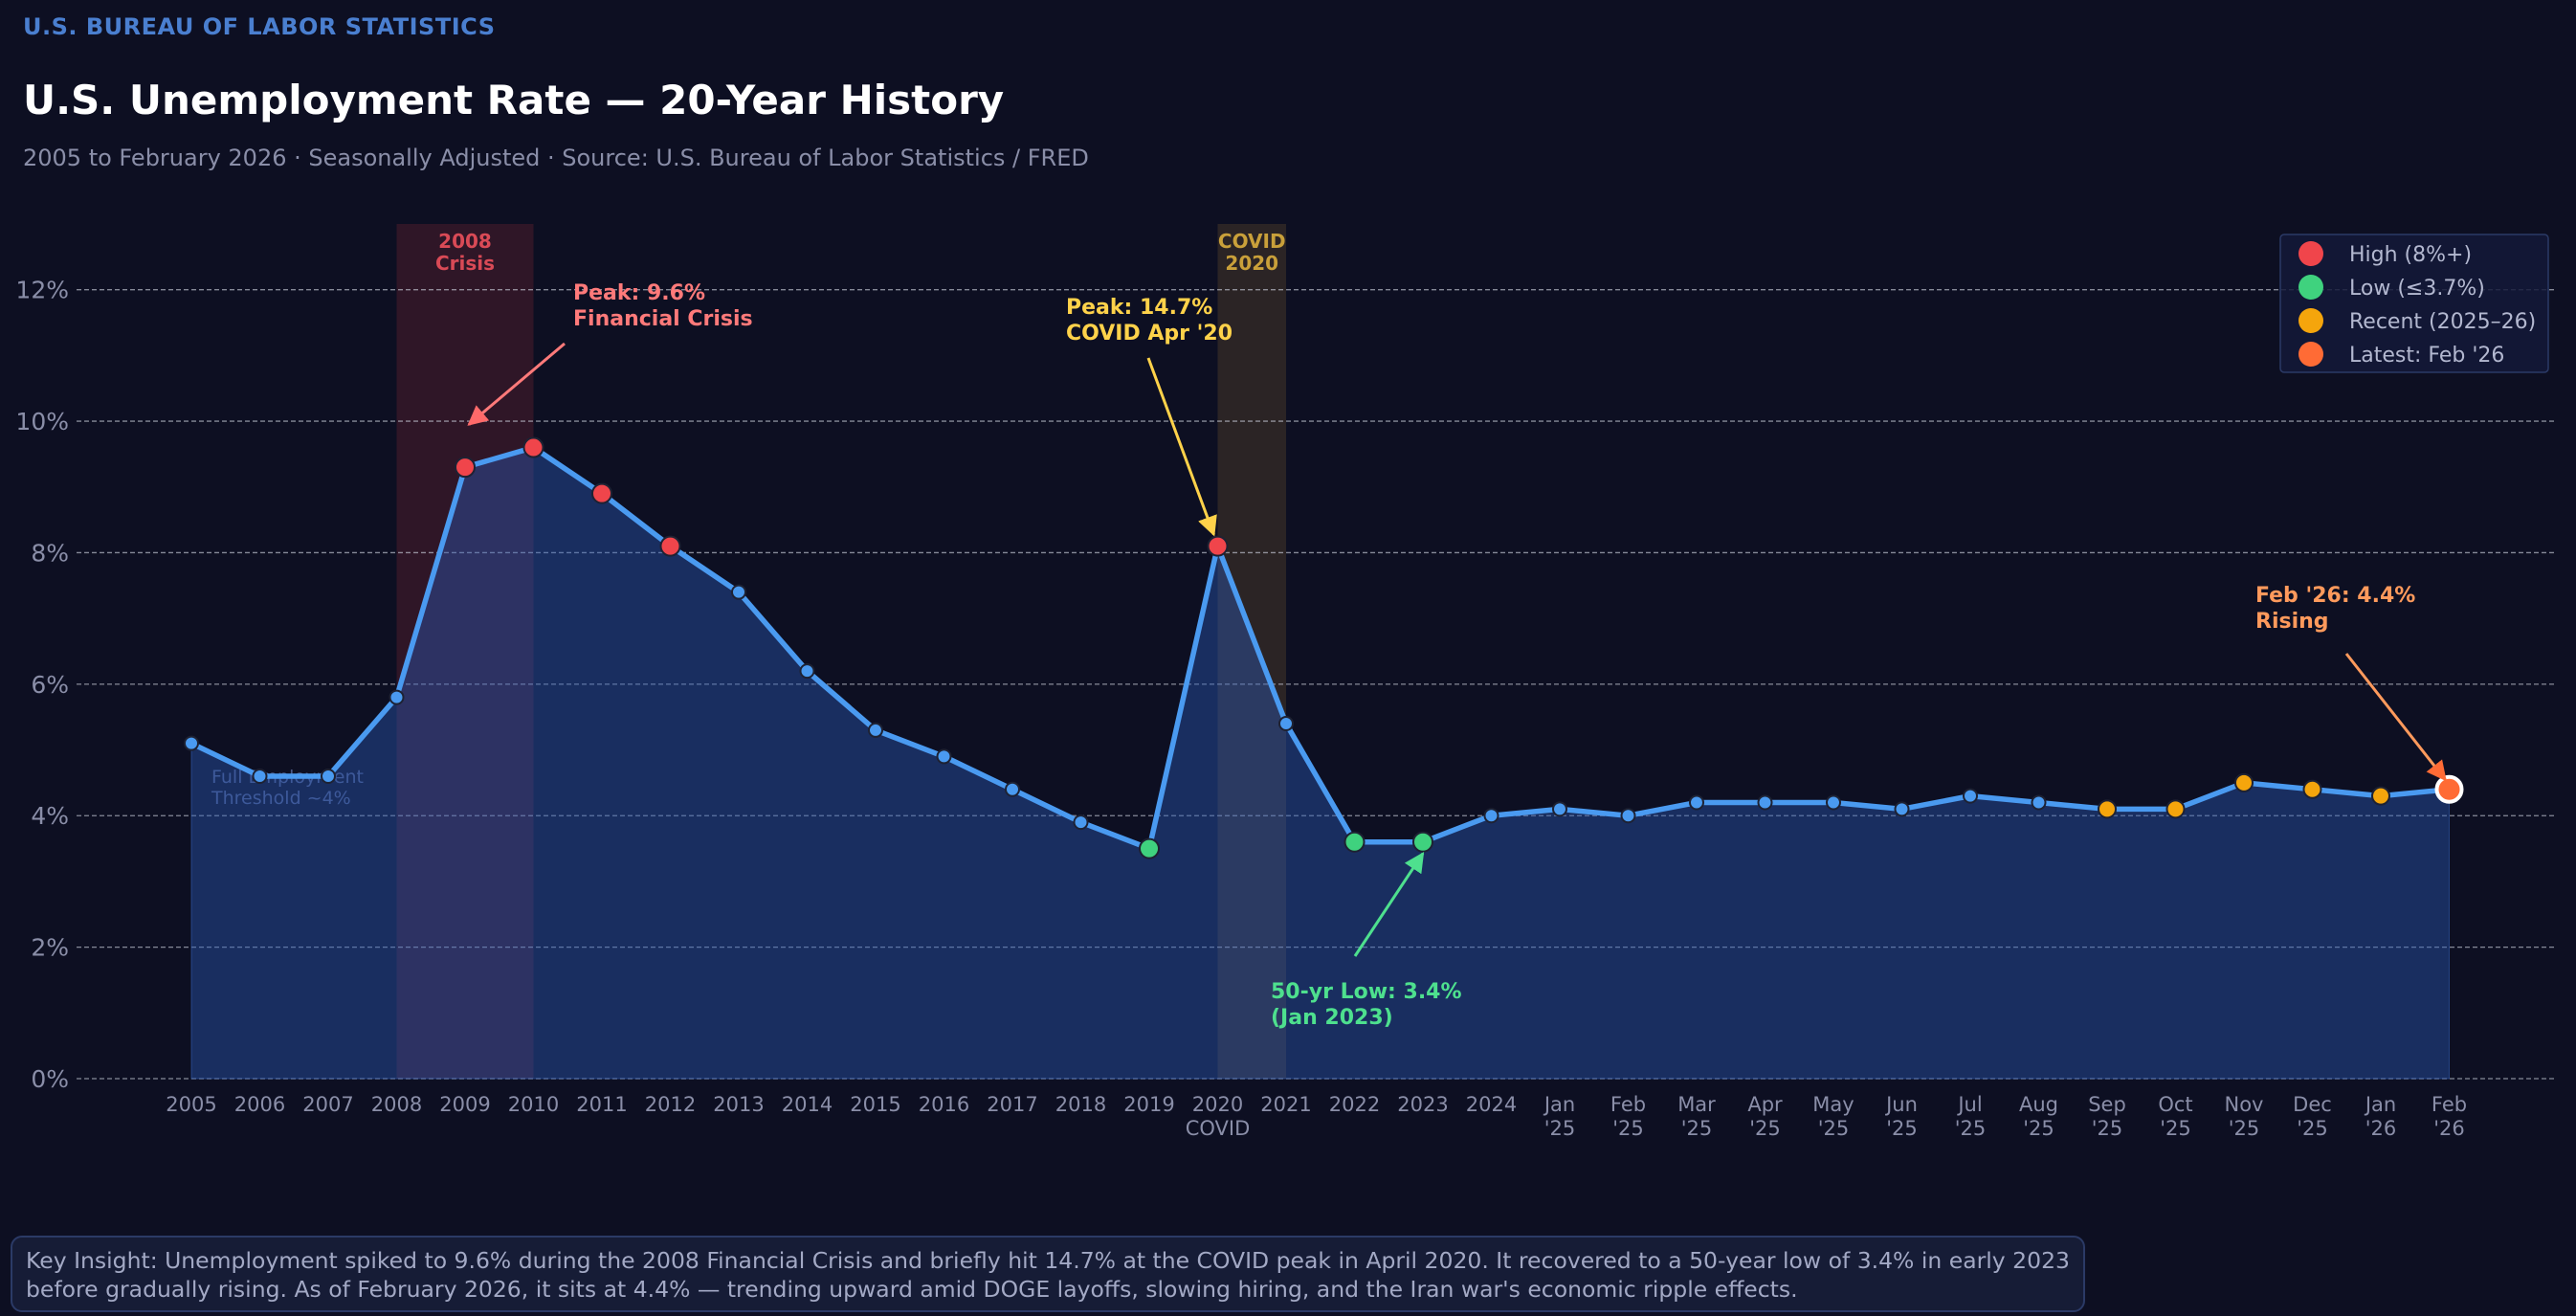  Describe the element at coordinates (327, 1104) in the screenshot. I see `x-tick-label: 2007` at that location.